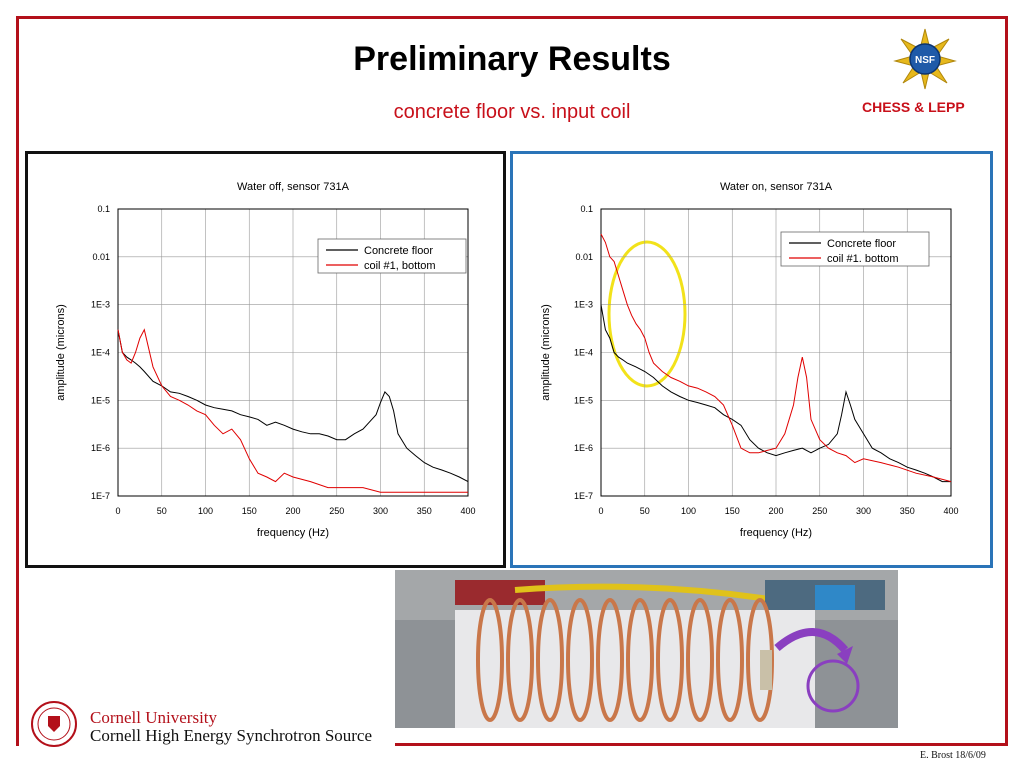  I want to click on highlight-circle, so click(647, 314).